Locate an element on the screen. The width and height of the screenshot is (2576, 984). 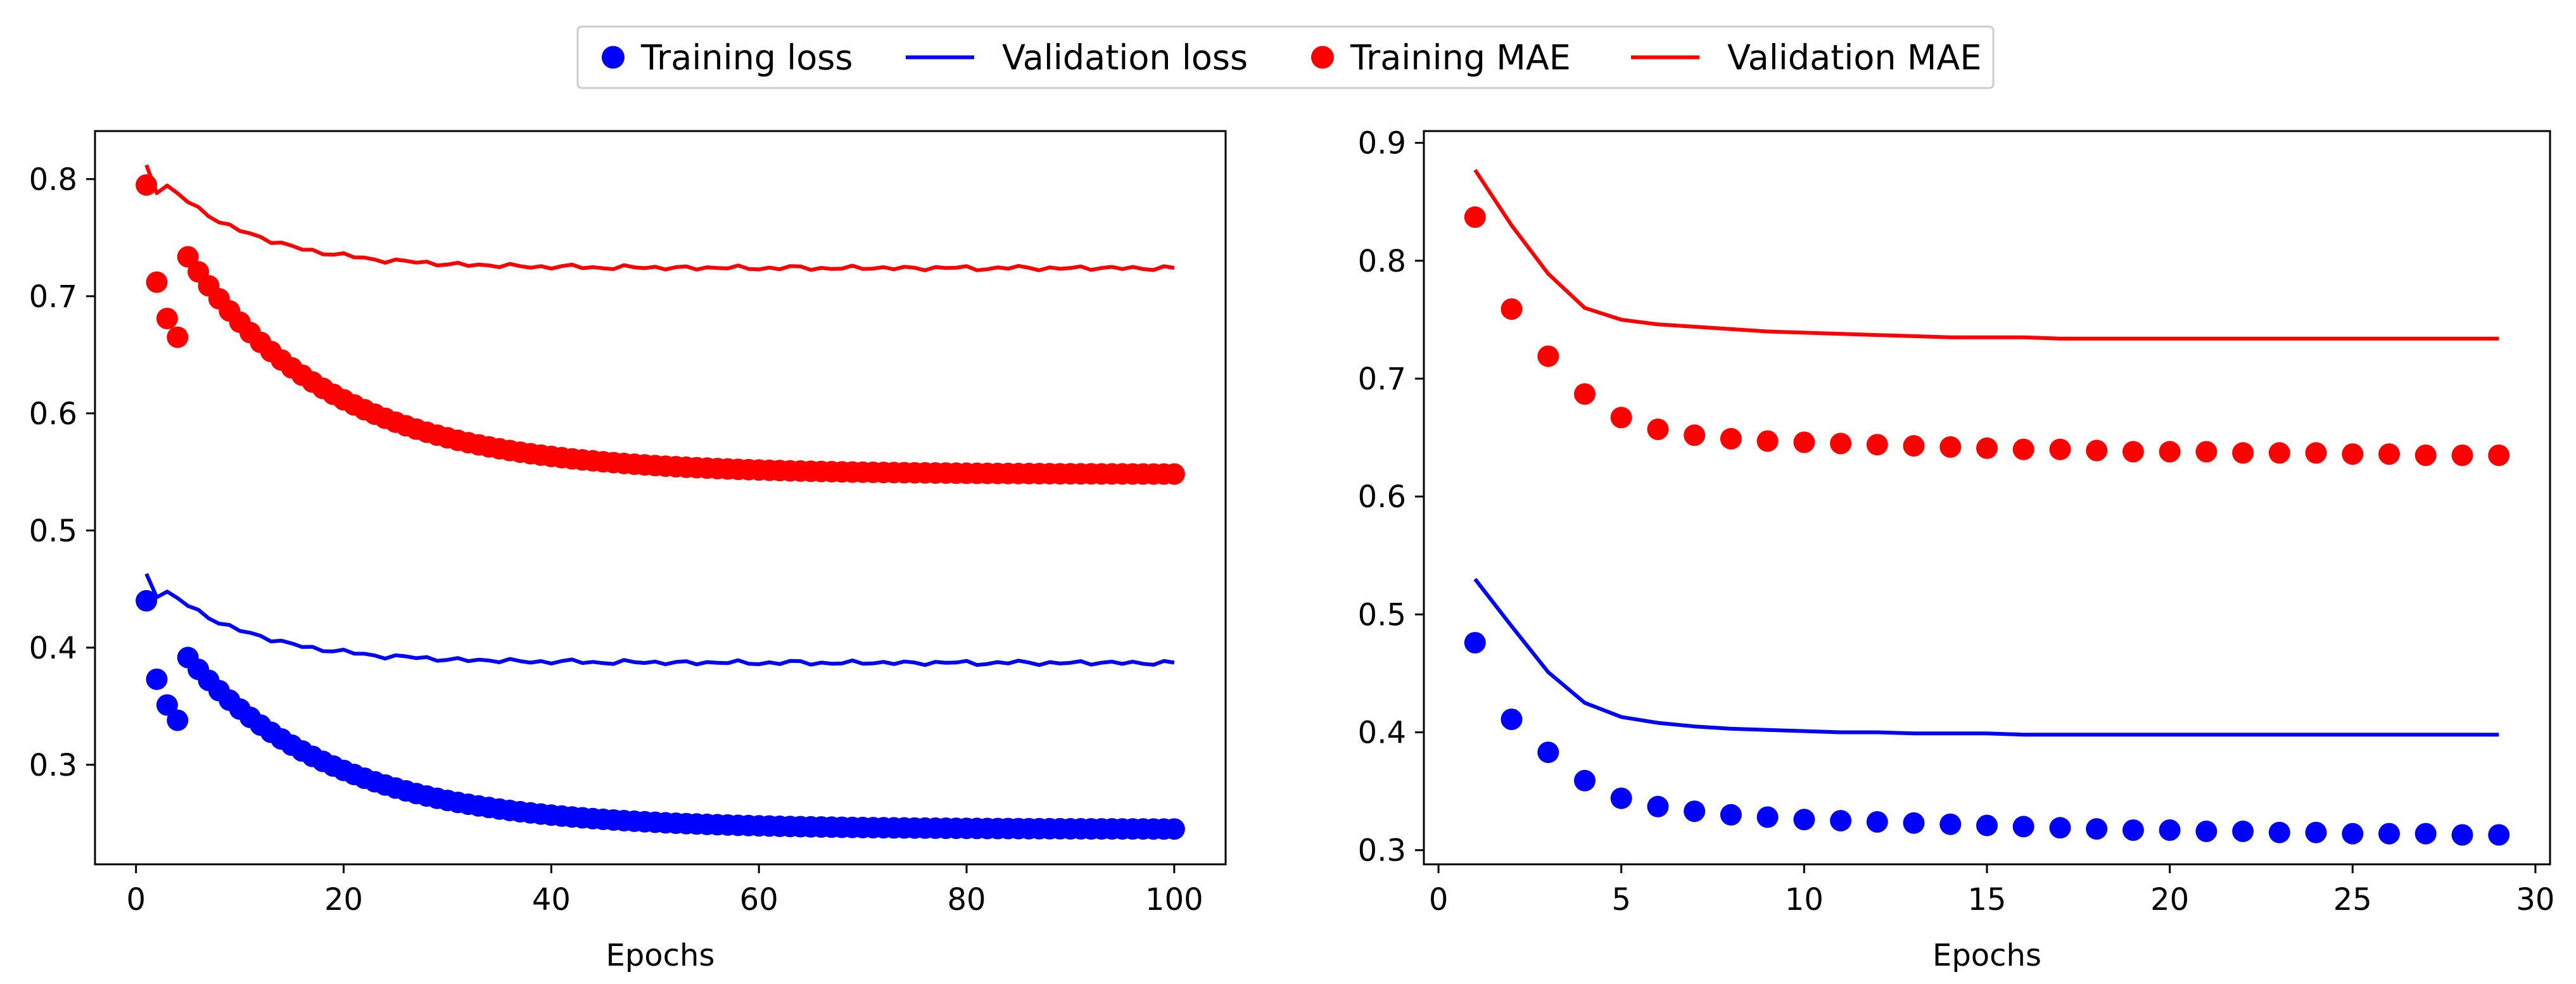
legend-label: Training loss is located at coordinates (747, 58).